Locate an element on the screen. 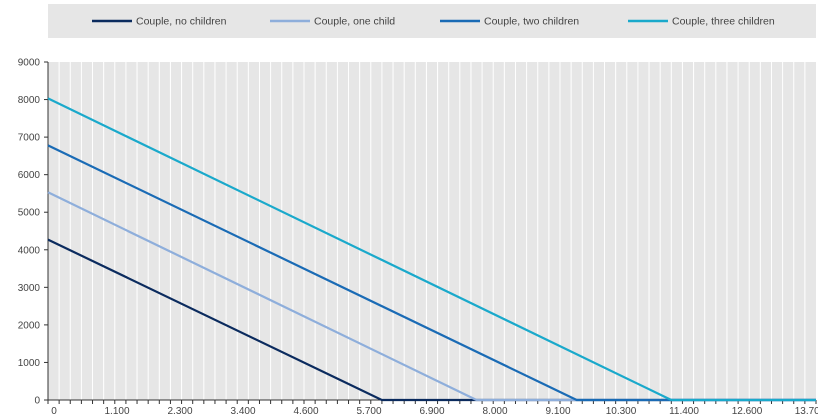 The height and width of the screenshot is (414, 818). x-tick-label: 0 is located at coordinates (54, 410).